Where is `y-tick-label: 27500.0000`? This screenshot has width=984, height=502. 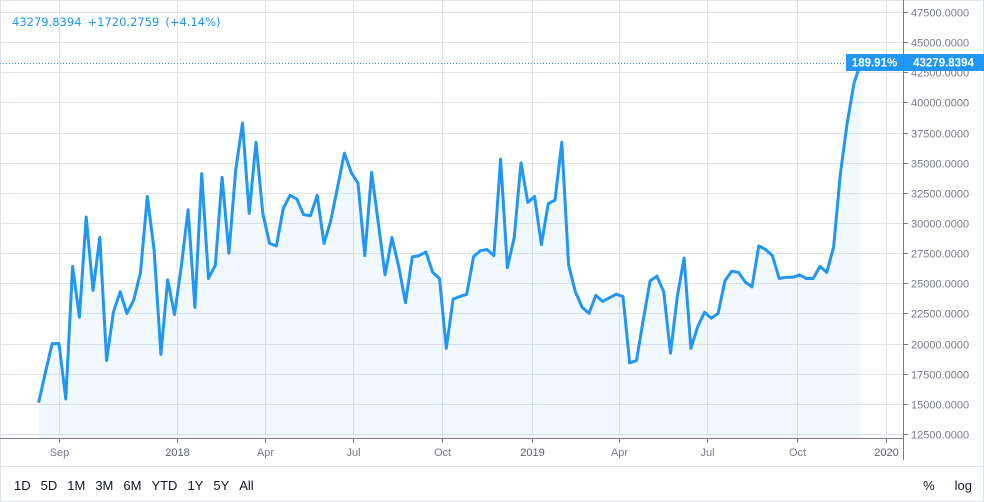 y-tick-label: 27500.0000 is located at coordinates (940, 255).